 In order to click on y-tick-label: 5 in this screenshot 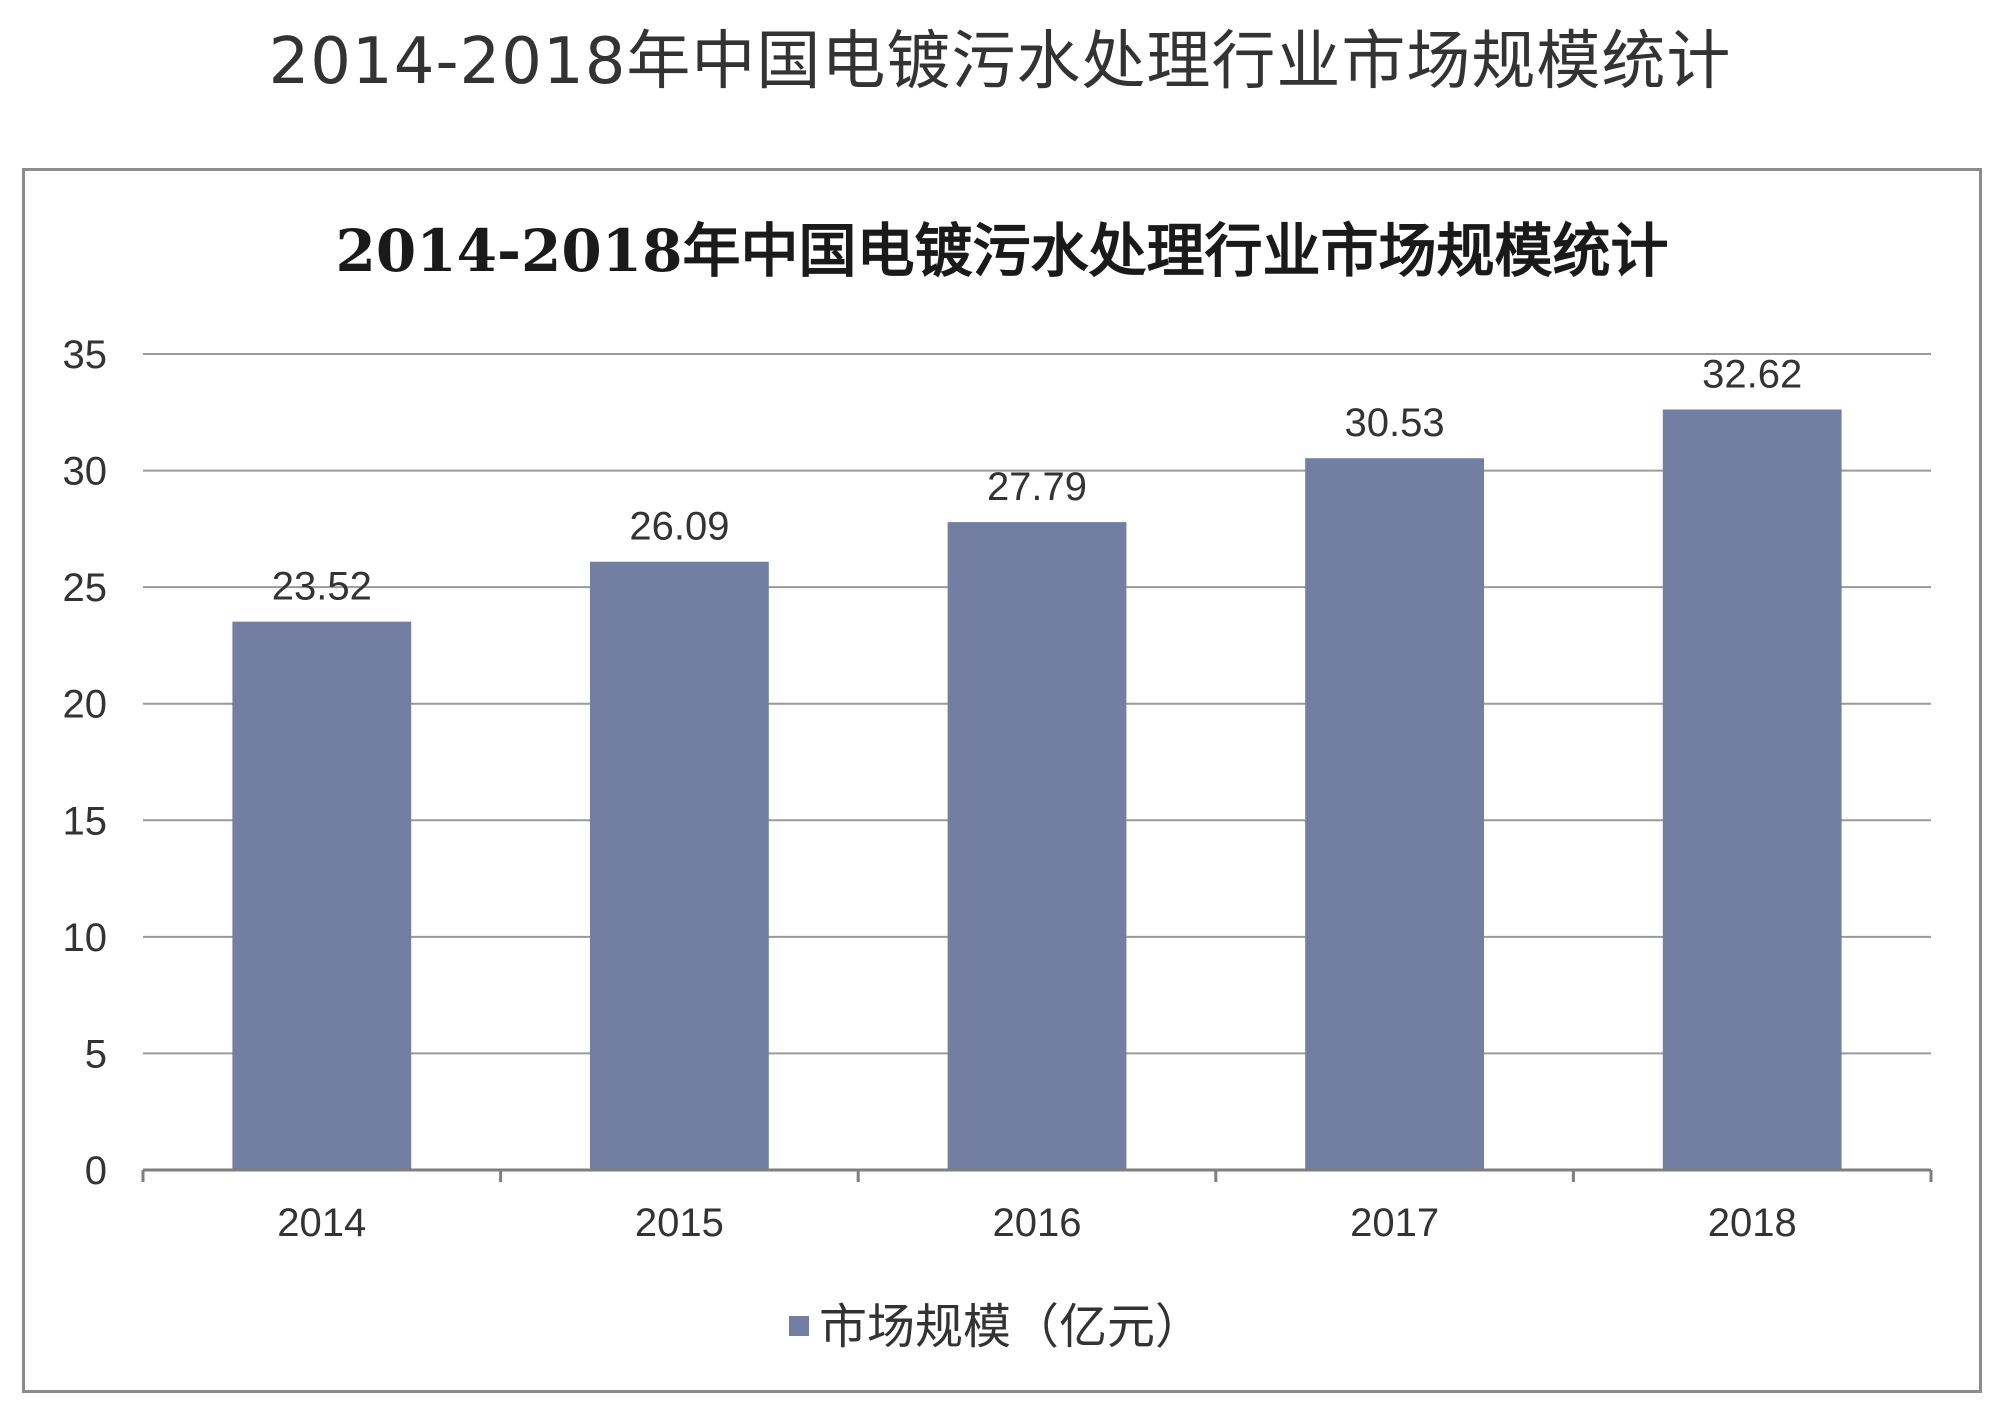, I will do `click(96, 1054)`.